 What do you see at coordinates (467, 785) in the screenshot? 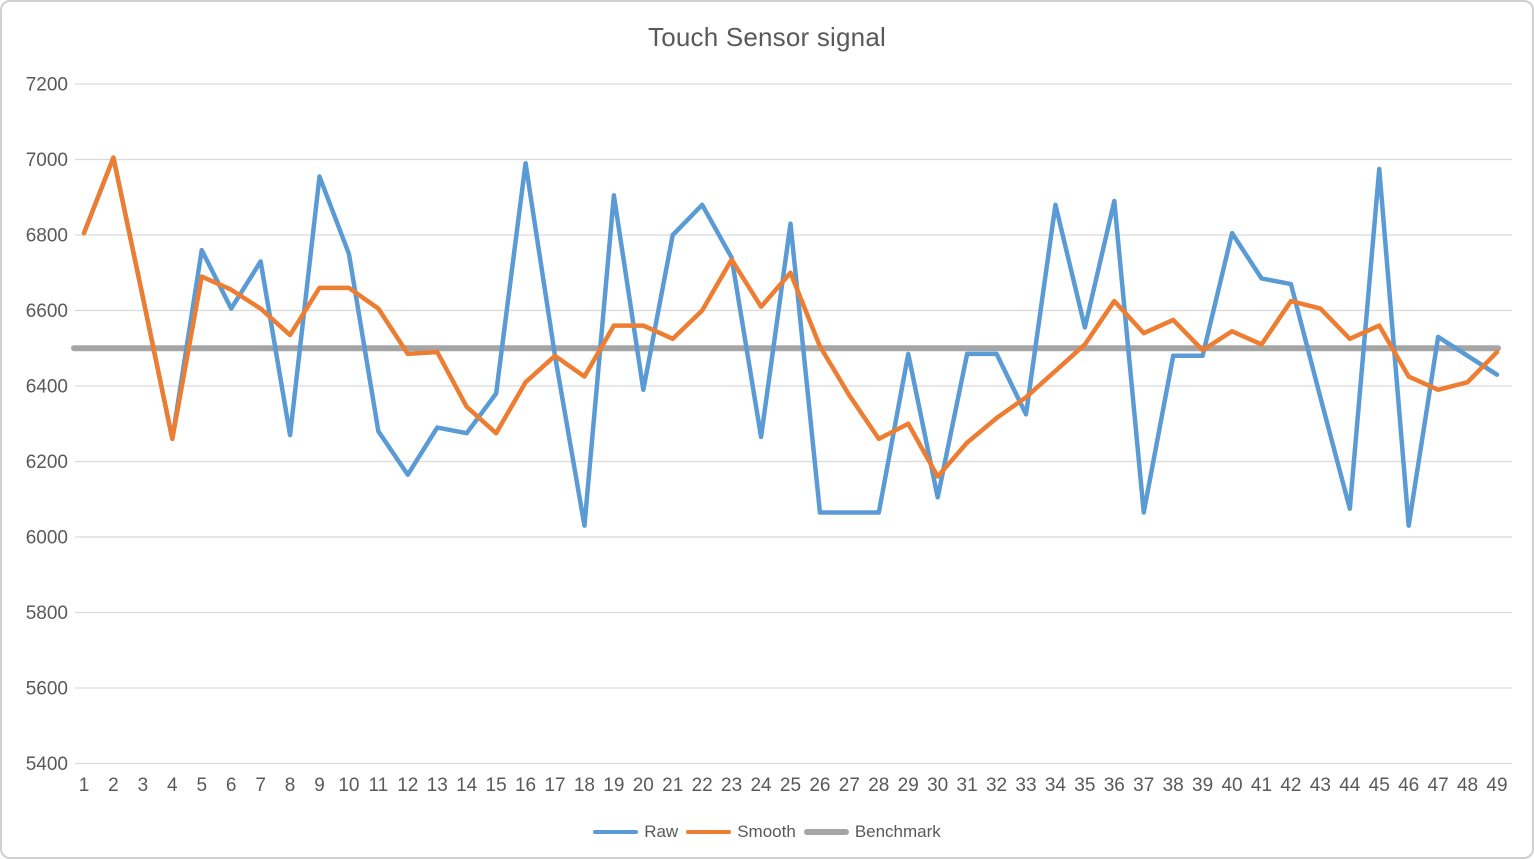
I see `x-axis-tick-label: 14` at bounding box center [467, 785].